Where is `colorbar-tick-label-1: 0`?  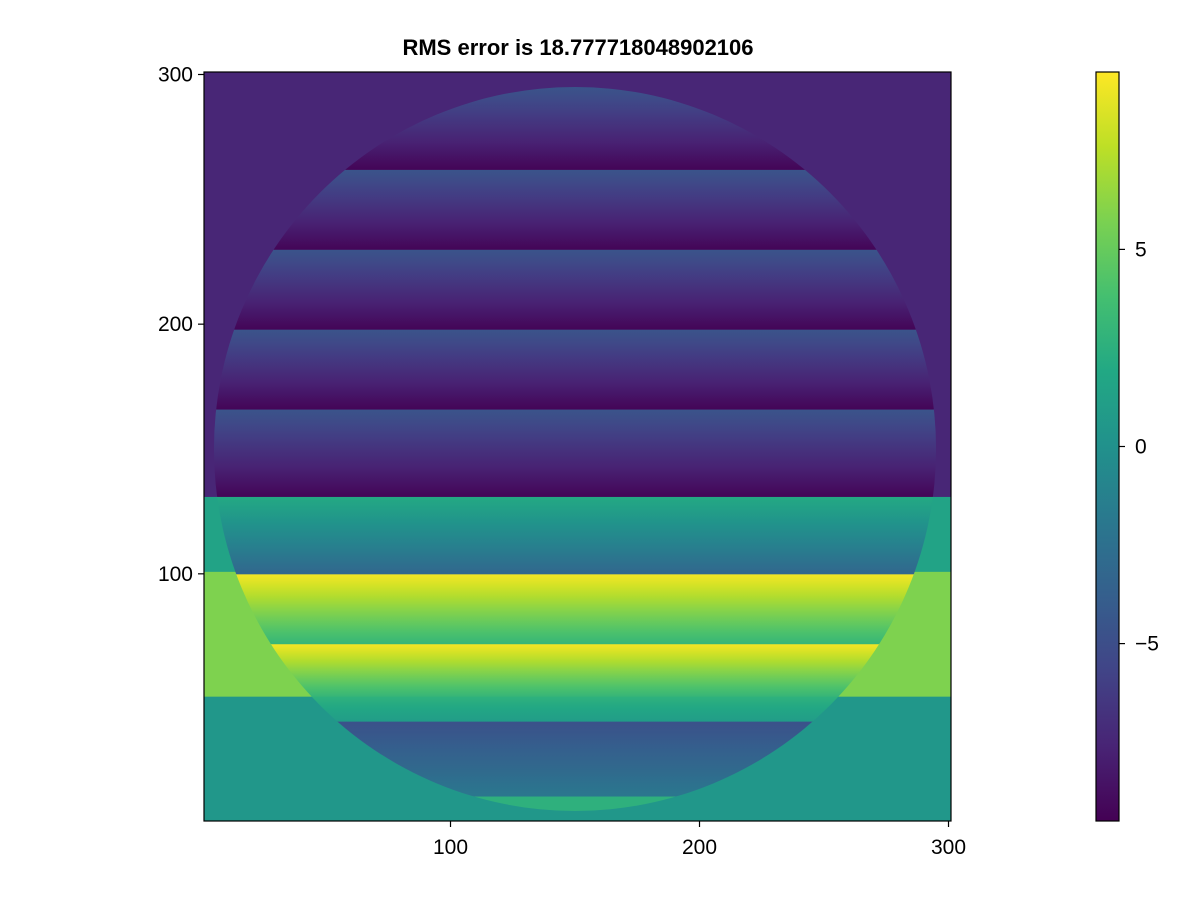 colorbar-tick-label-1: 0 is located at coordinates (1141, 447).